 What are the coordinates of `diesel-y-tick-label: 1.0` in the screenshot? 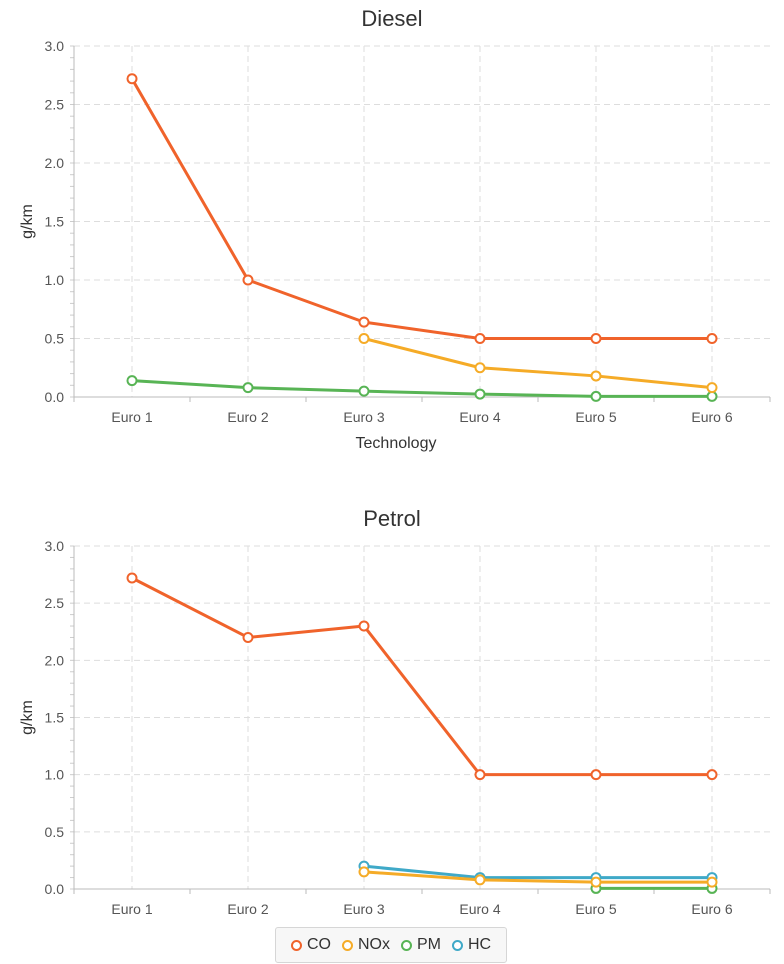 It's located at (55, 280).